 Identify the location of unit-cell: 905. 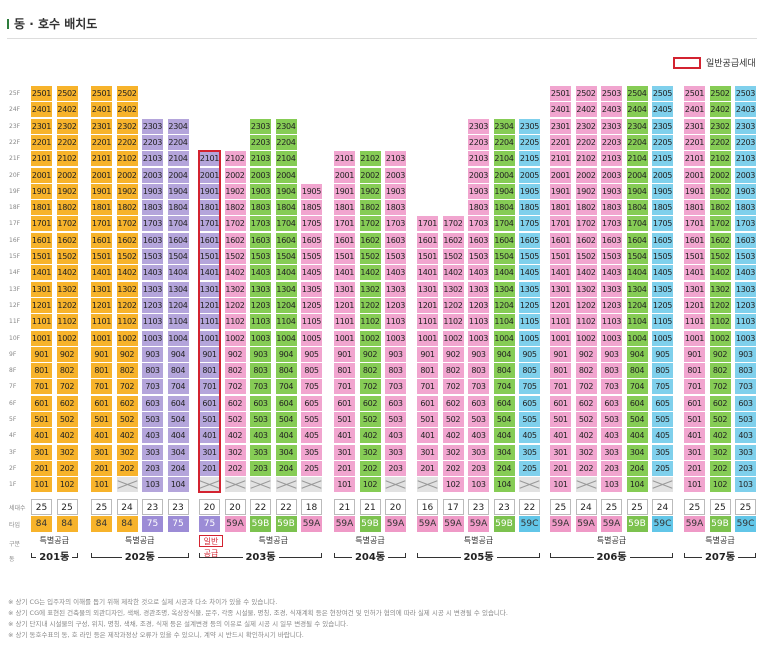
(662, 354).